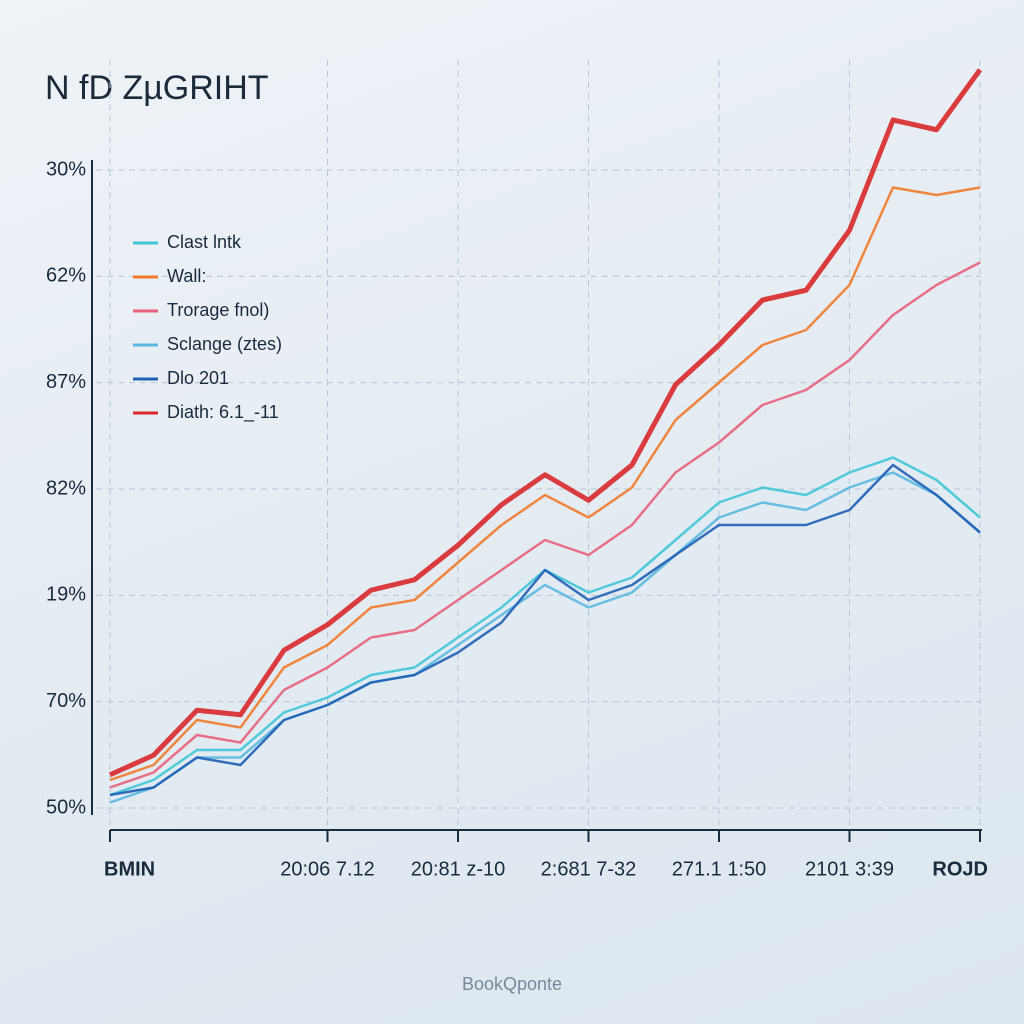 The image size is (1024, 1024). I want to click on chart-title: N fD ZµGRIHT, so click(157, 88).